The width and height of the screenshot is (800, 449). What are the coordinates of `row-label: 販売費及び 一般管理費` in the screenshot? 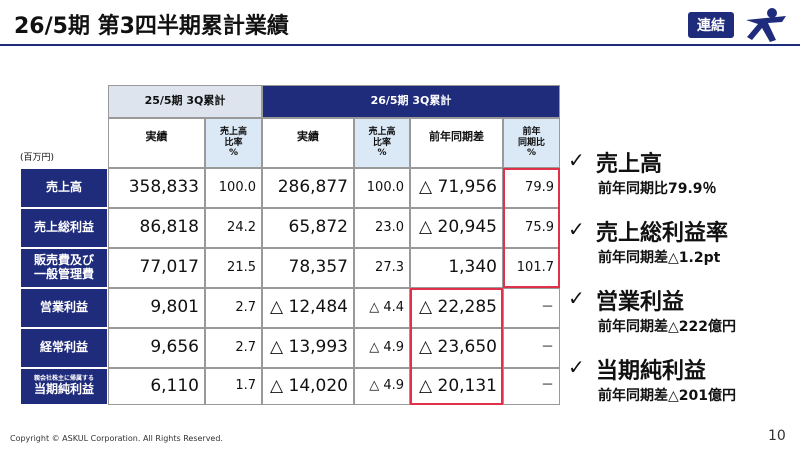 It's located at (64, 268).